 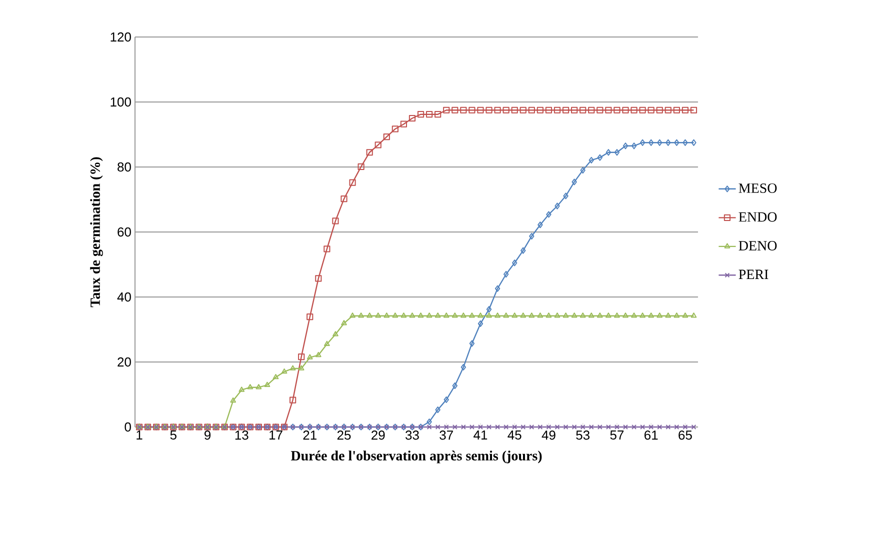 I want to click on legend-label: PERI, so click(x=753, y=274).